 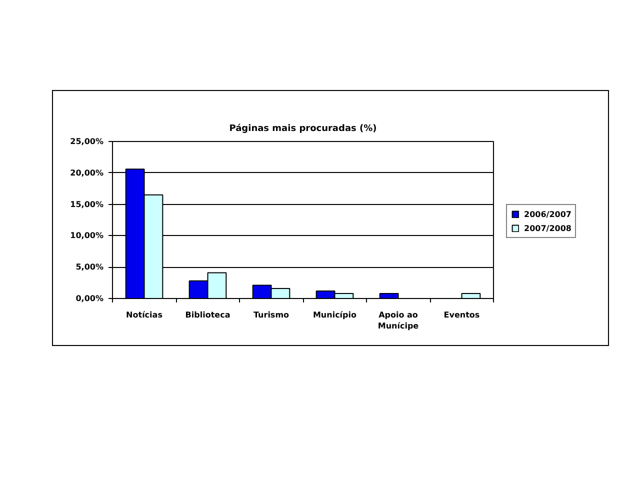 I want to click on y-tick-label: 0,00%, so click(x=90, y=298).